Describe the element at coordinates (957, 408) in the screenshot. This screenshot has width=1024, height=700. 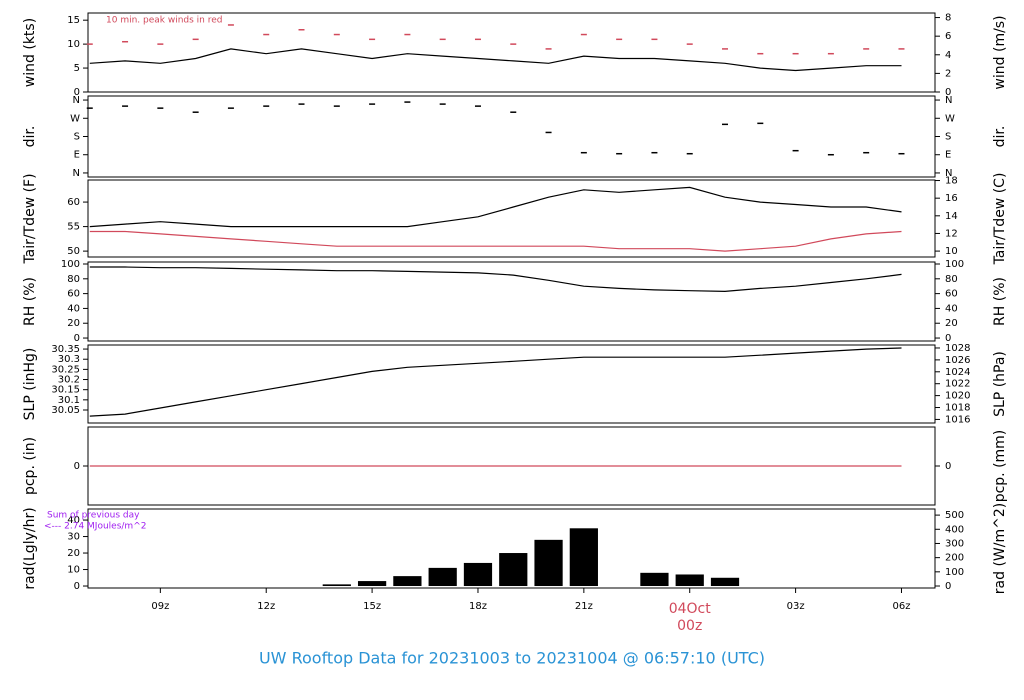
I see `y2-tick-label: 1018` at that location.